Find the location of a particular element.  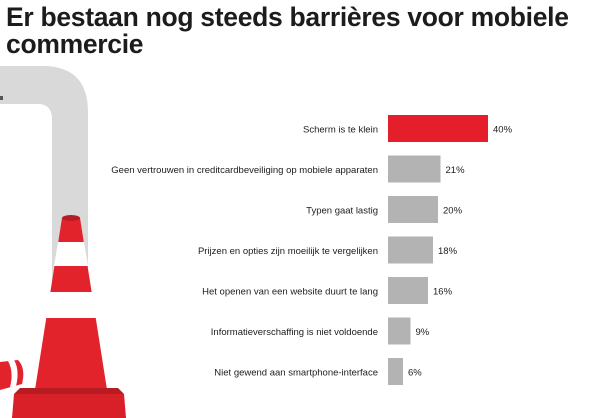

value-label: 9% is located at coordinates (423, 332).